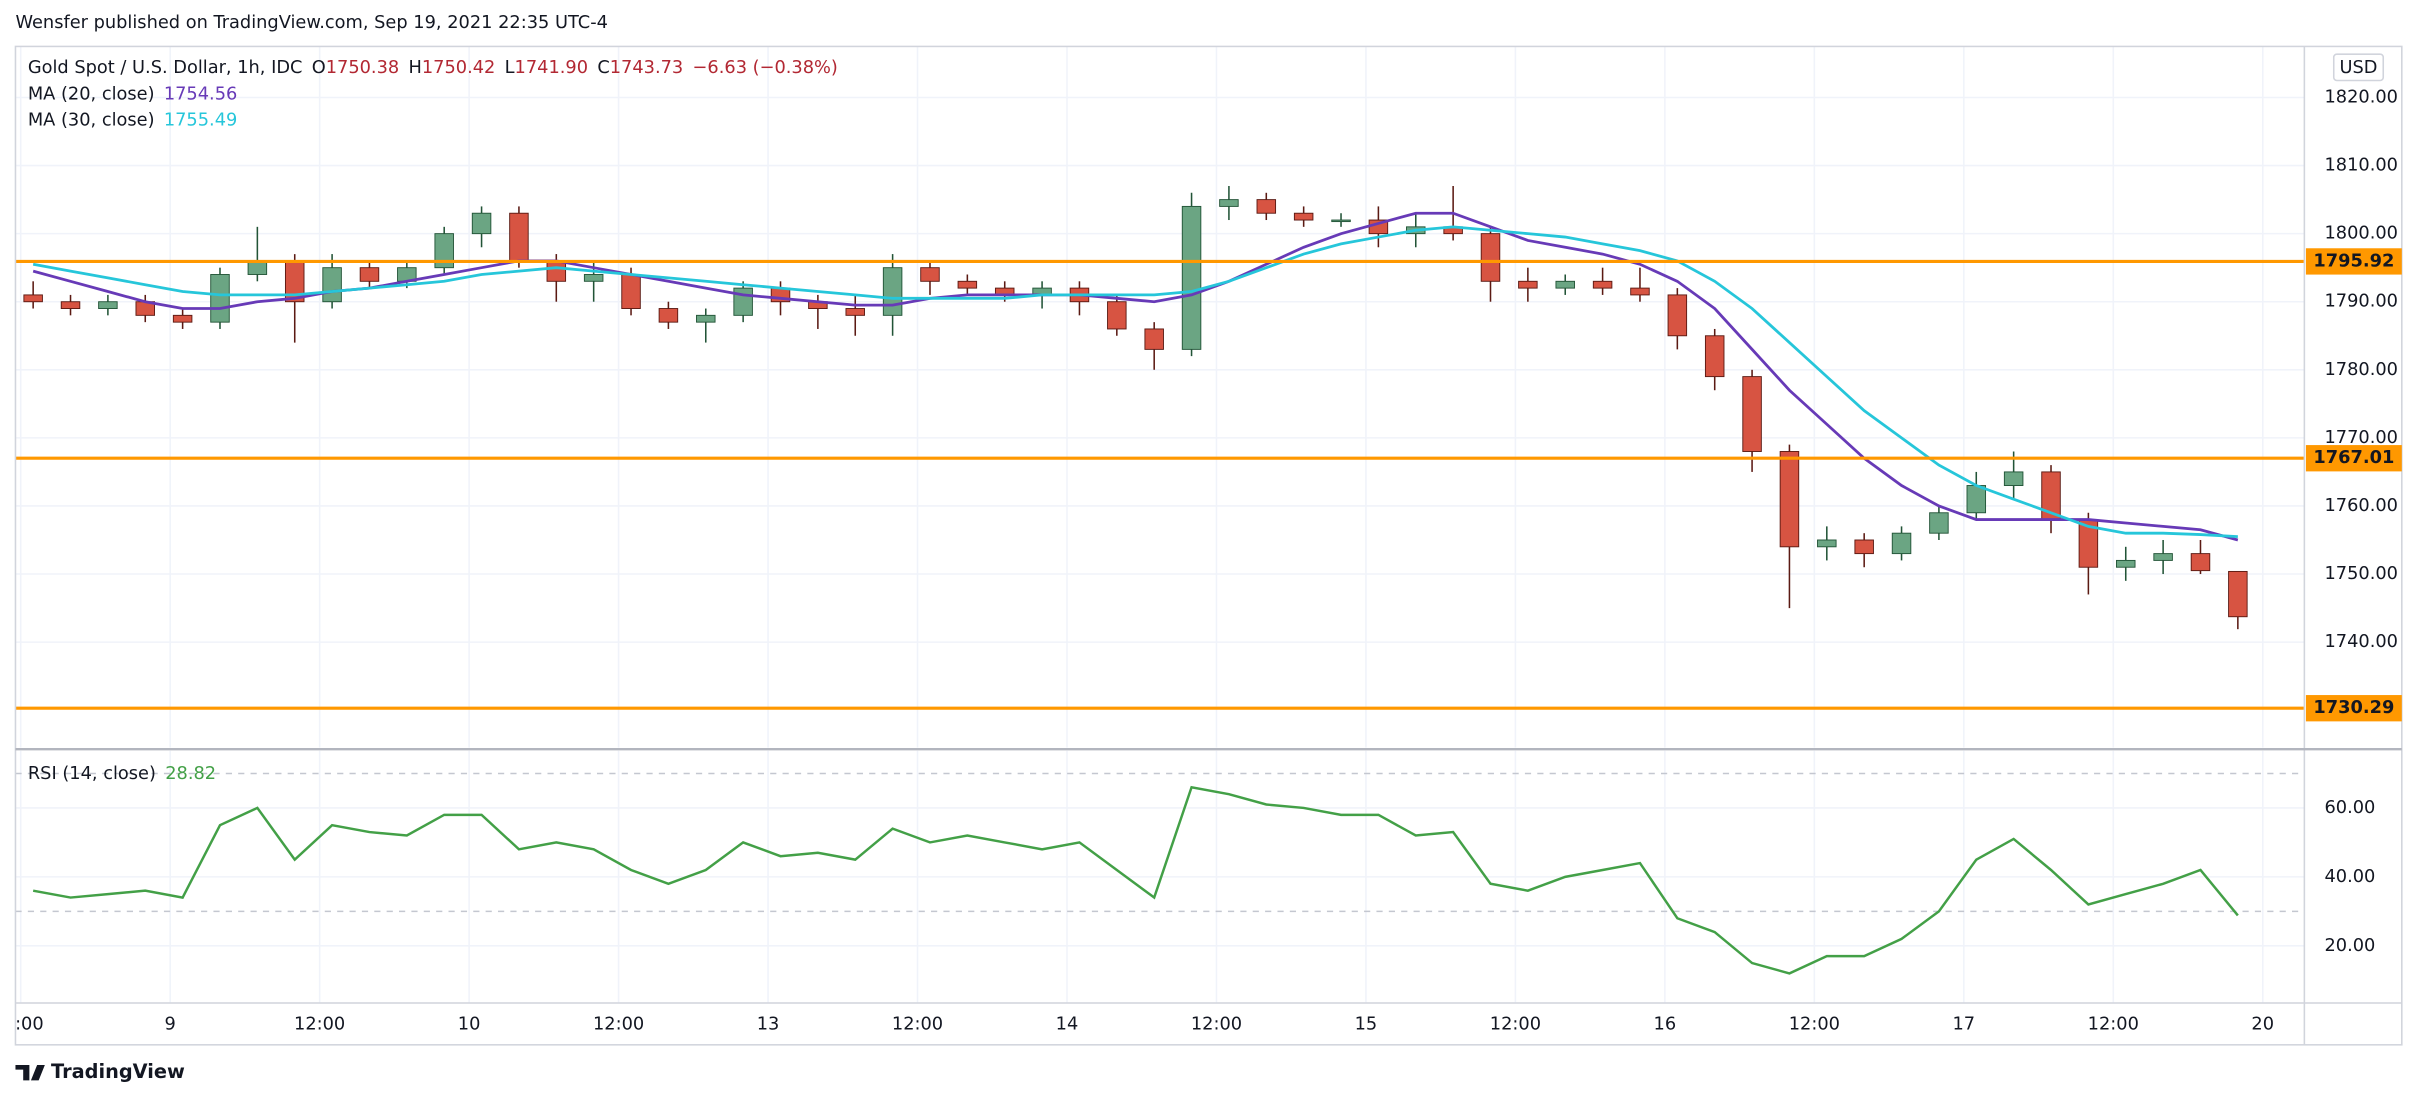 This screenshot has height=1099, width=2425. What do you see at coordinates (362, 67) in the screenshot?
I see `ohlc-value: 1750.38` at bounding box center [362, 67].